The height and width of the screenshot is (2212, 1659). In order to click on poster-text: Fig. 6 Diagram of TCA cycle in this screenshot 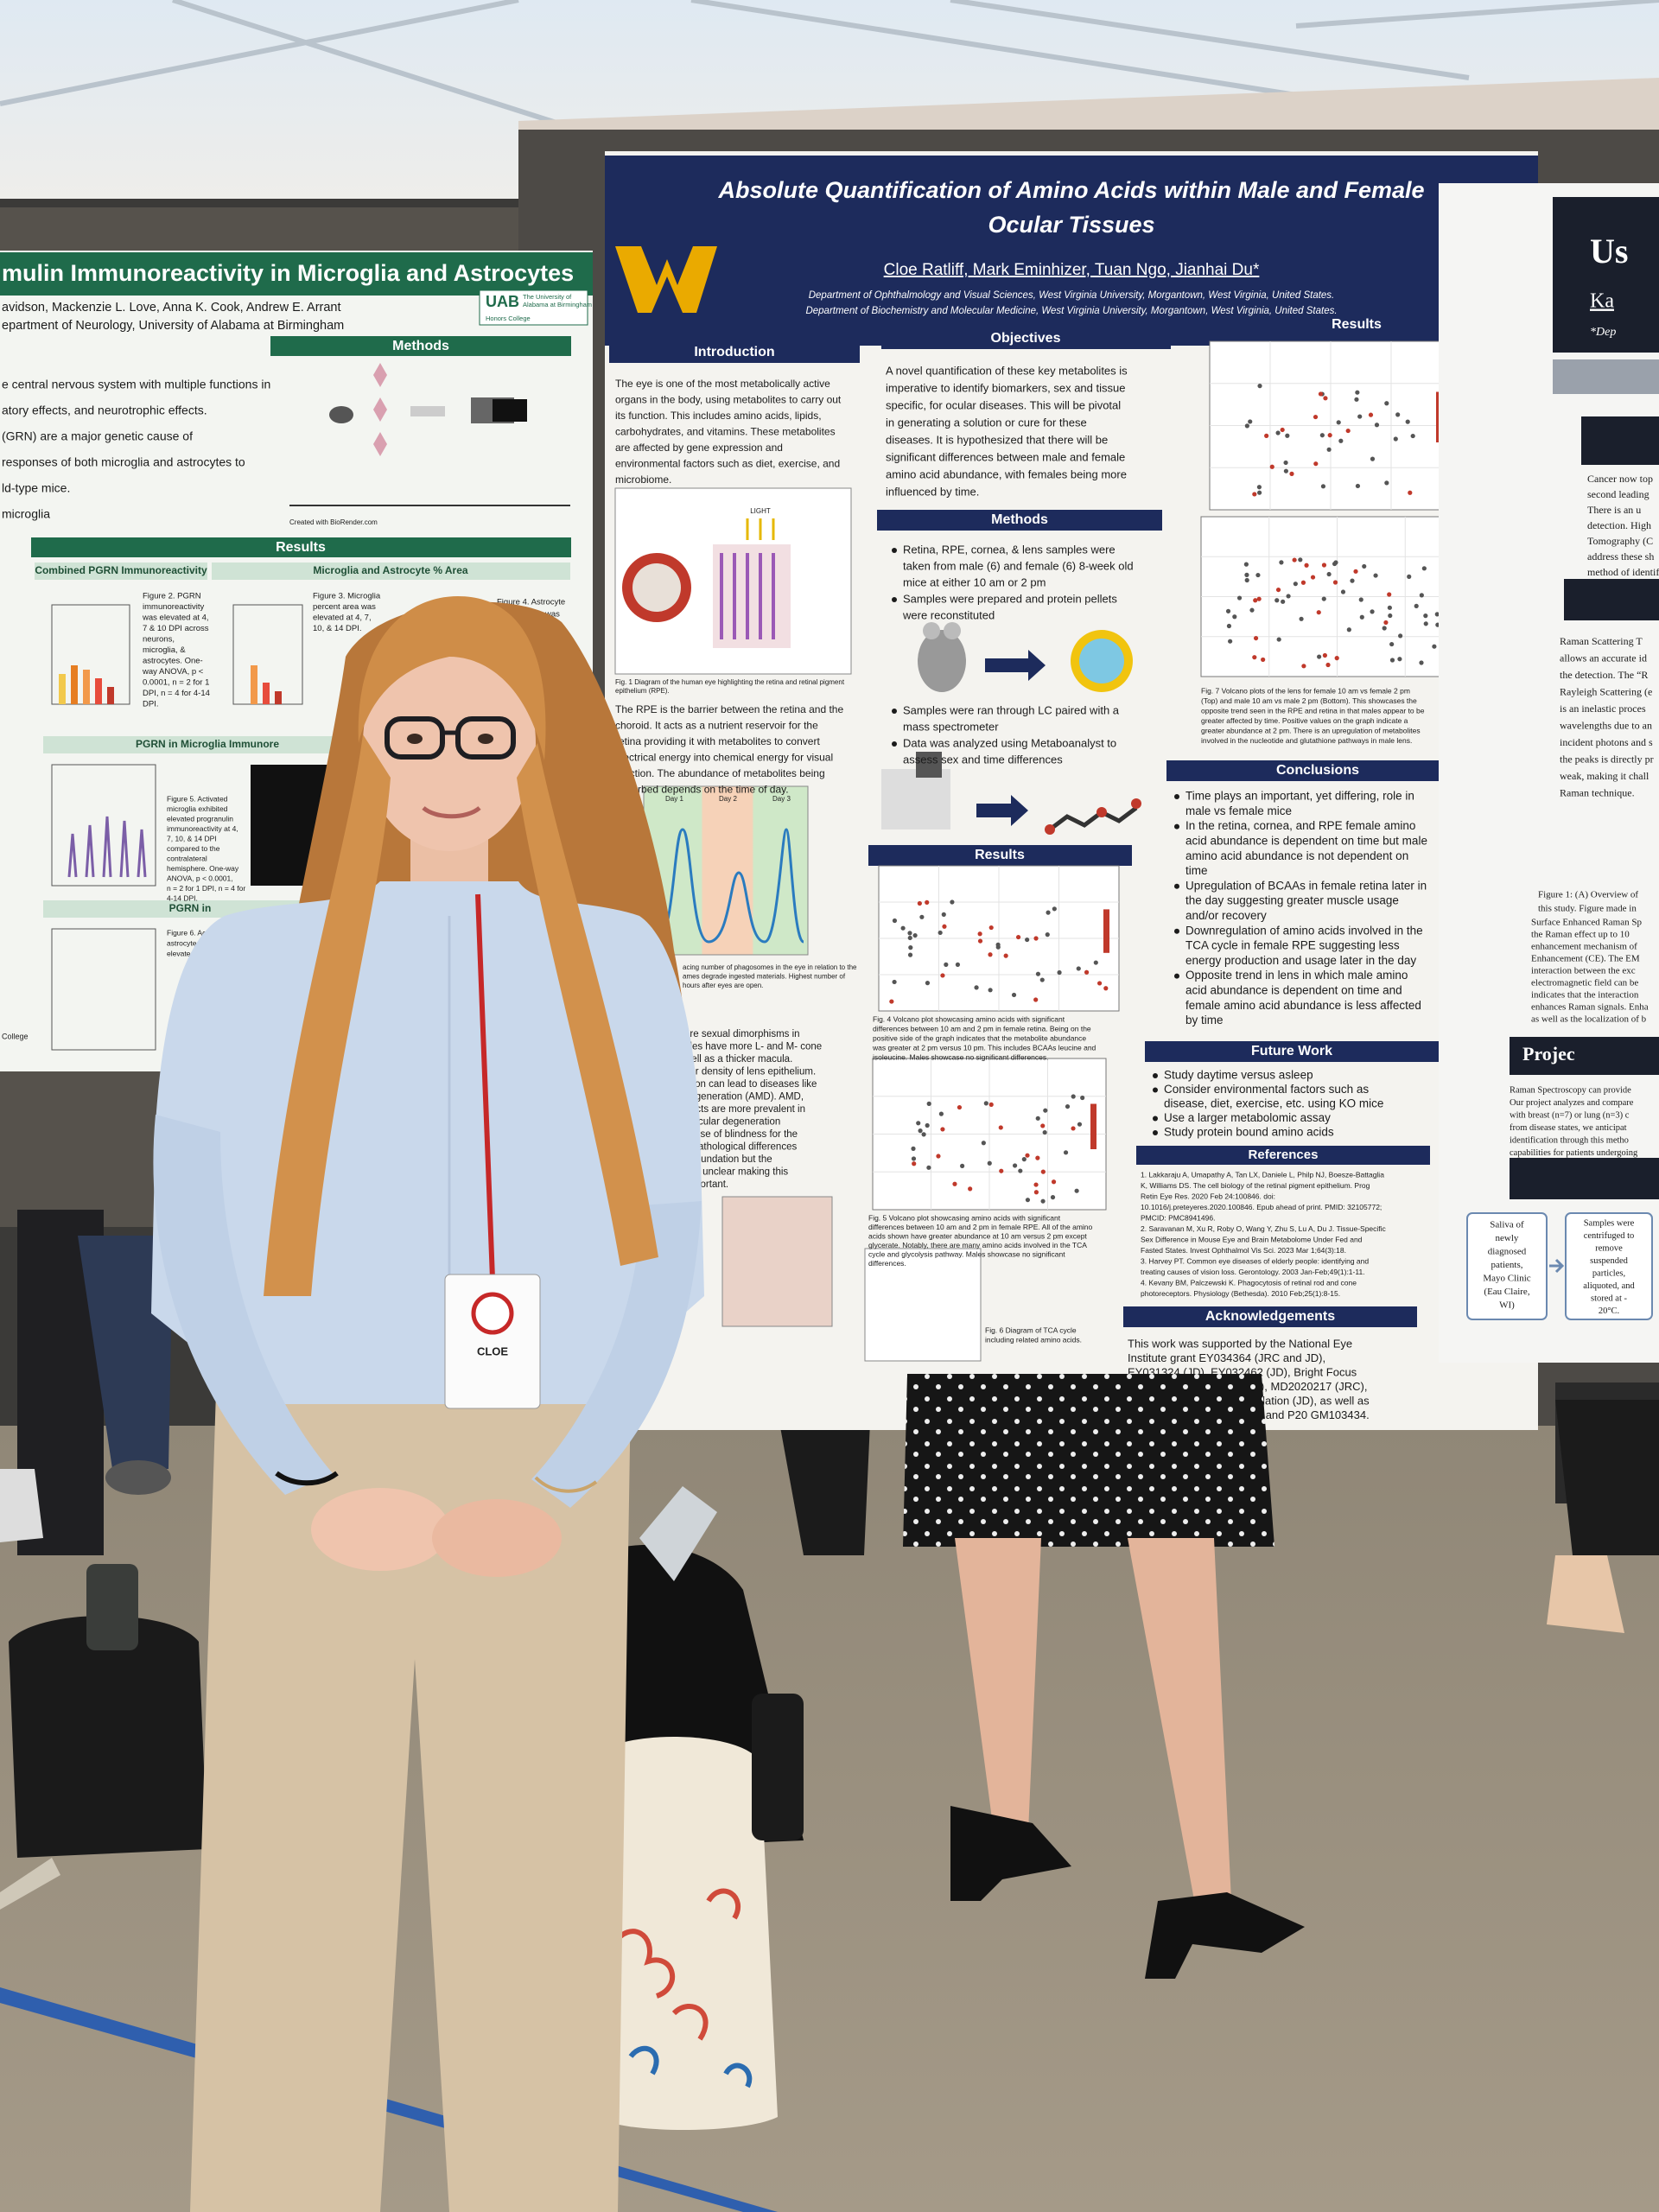, I will do `click(1031, 1329)`.